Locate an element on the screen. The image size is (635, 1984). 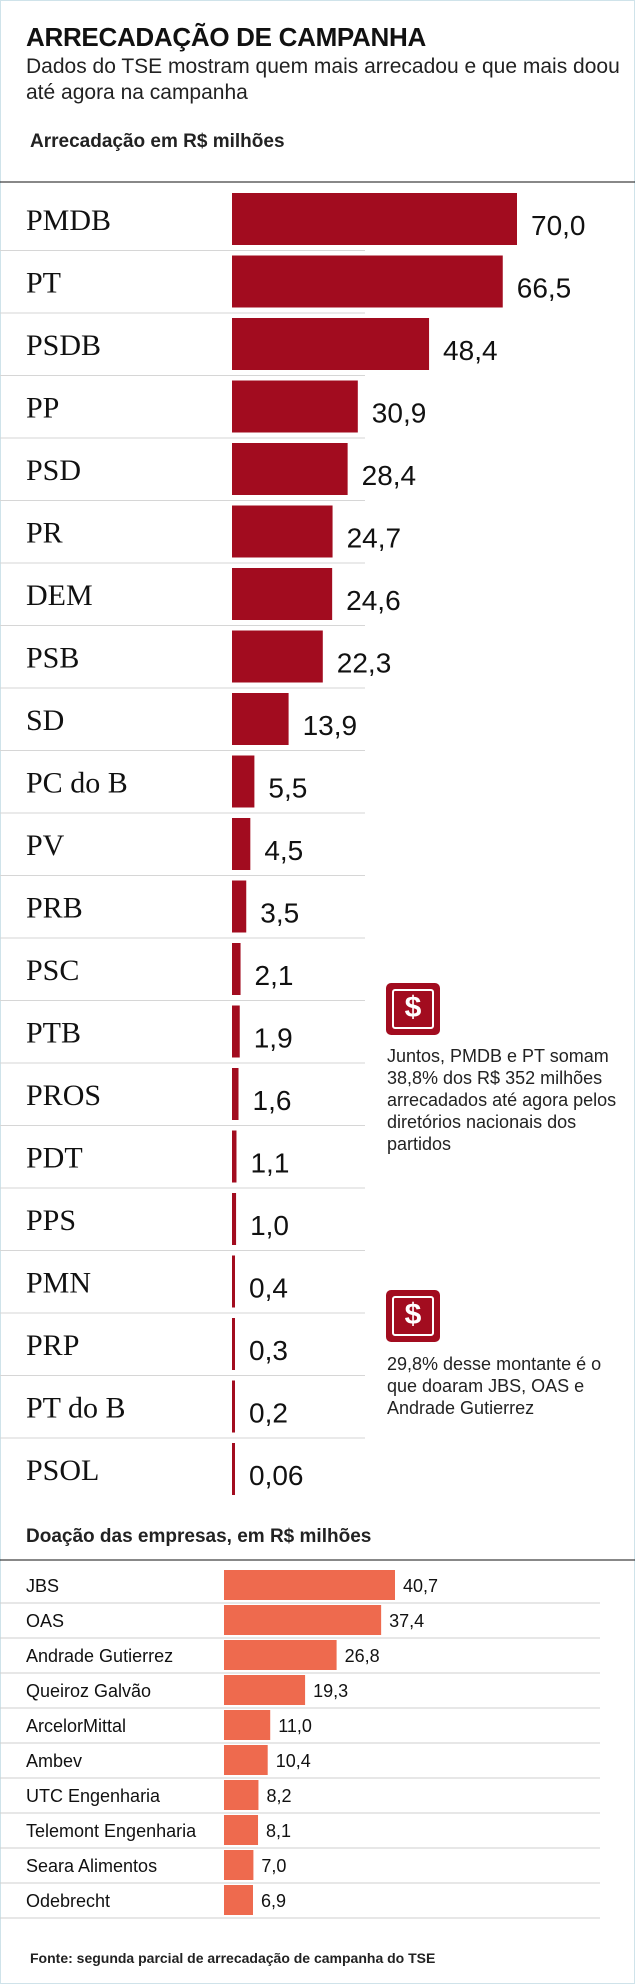
data-label: 19,3 is located at coordinates (330, 1691).